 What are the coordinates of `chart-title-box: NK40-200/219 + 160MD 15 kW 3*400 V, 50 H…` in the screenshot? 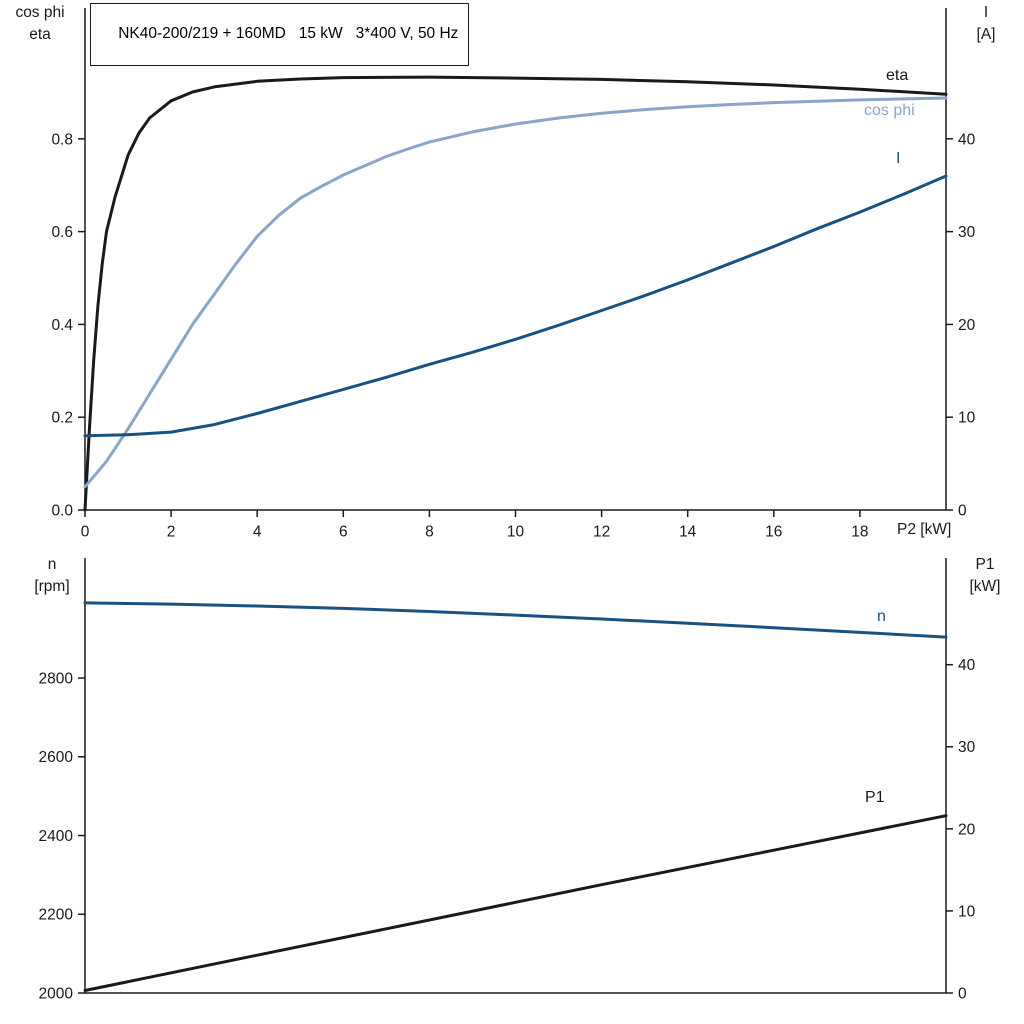 It's located at (280, 34).